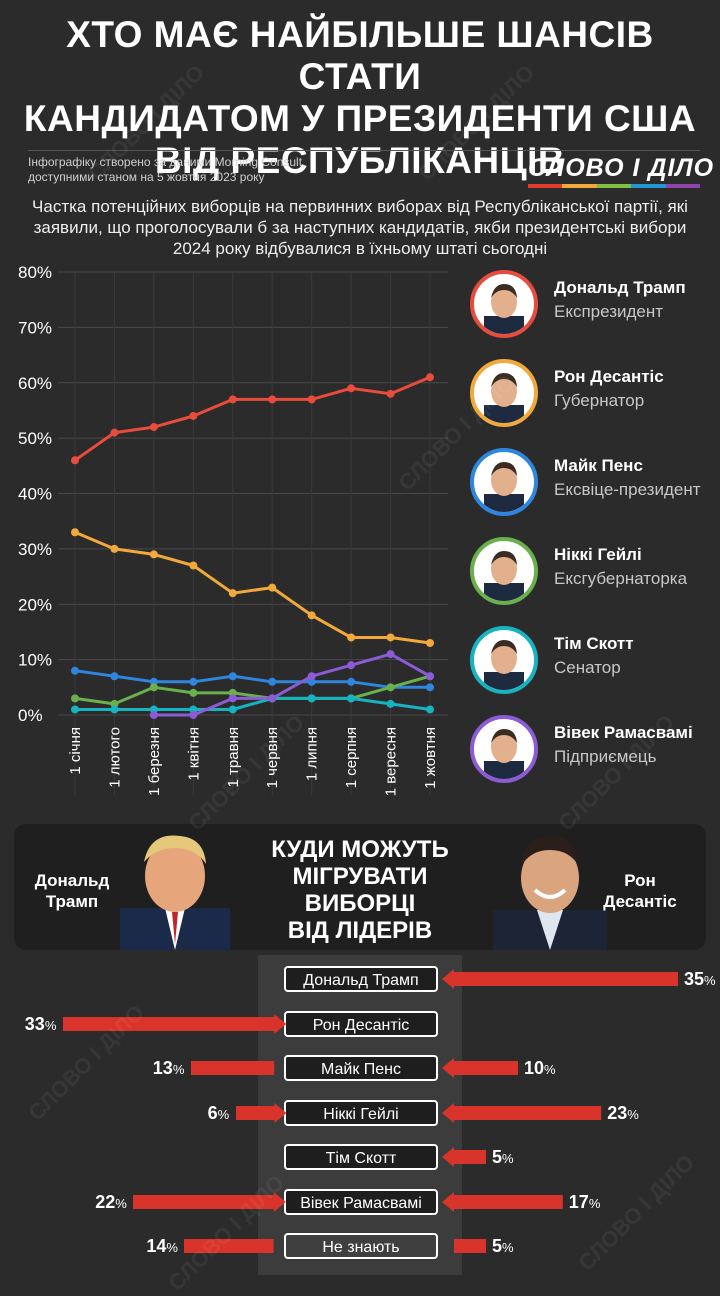 Image resolution: width=720 pixels, height=1296 pixels. What do you see at coordinates (35, 660) in the screenshot?
I see `y-tick-label: 10%` at bounding box center [35, 660].